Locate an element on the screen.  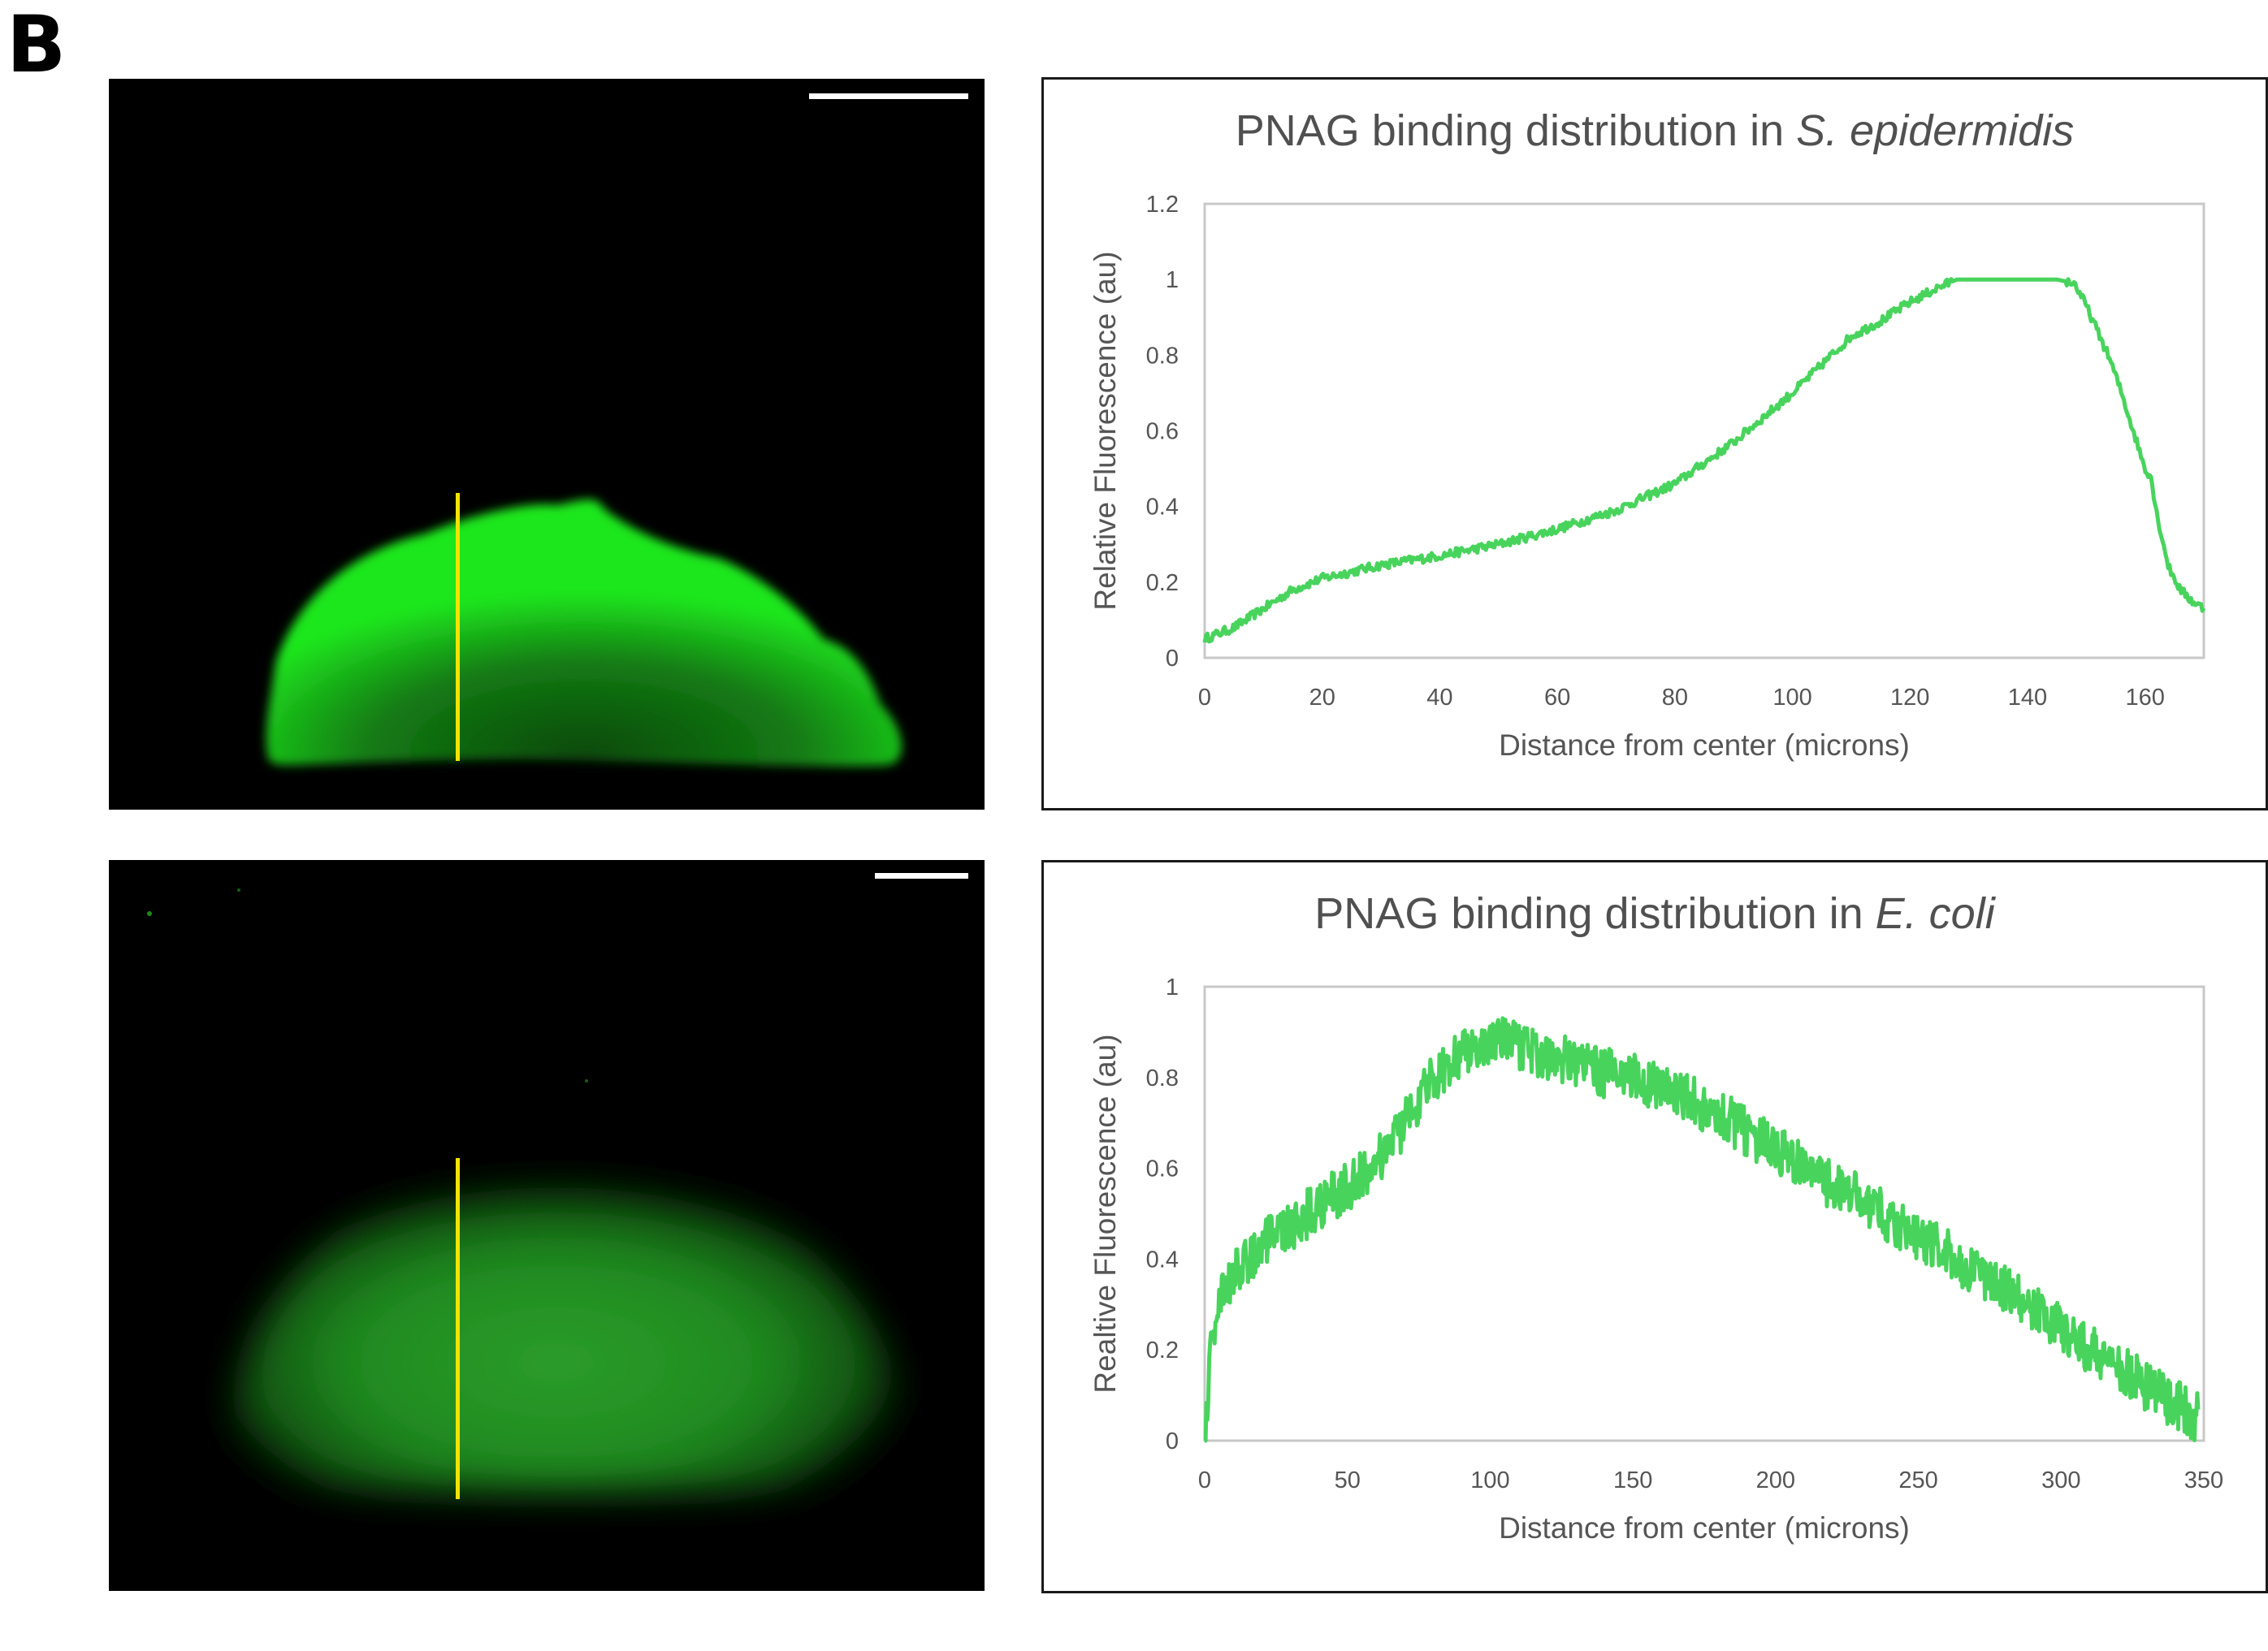
fluorescence-image-bottom is located at coordinates (528, 1193).